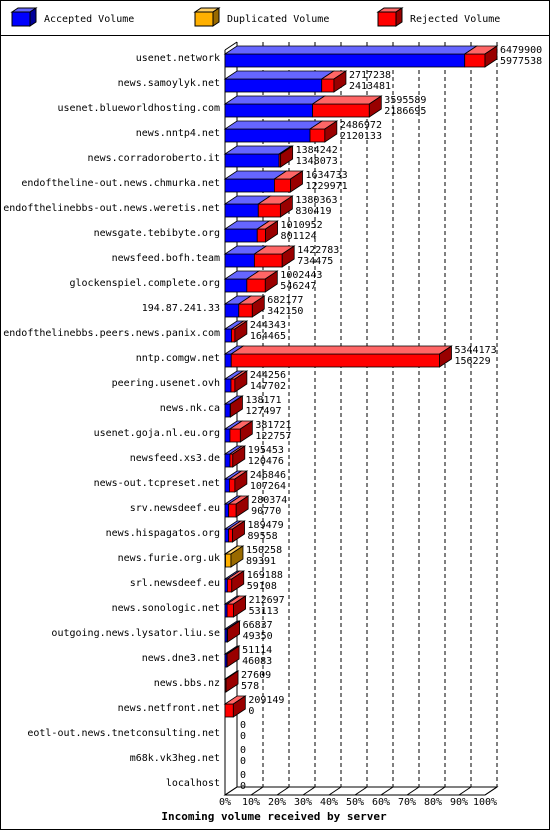  What do you see at coordinates (433, 802) in the screenshot?
I see `x-tick-label: 80%` at bounding box center [433, 802].